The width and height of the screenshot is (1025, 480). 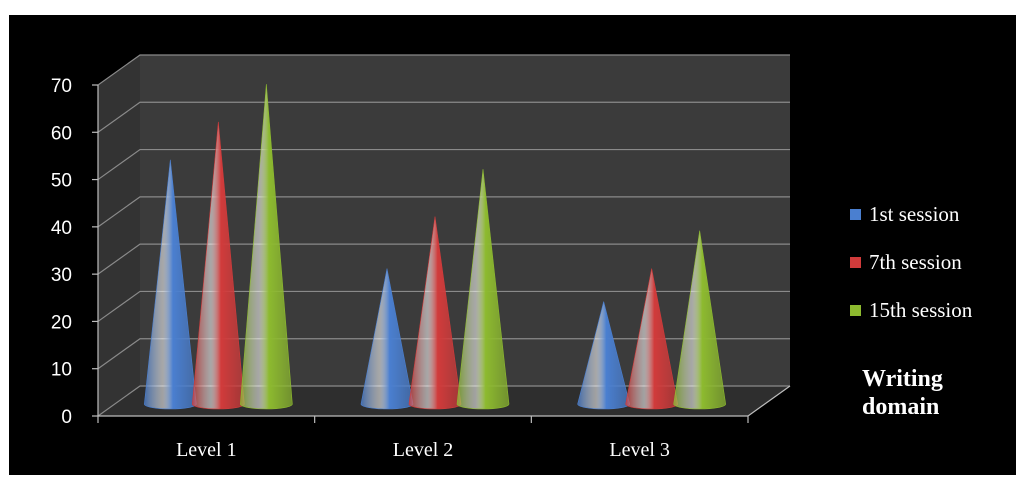 What do you see at coordinates (914, 213) in the screenshot?
I see `legend-label: 1st session` at bounding box center [914, 213].